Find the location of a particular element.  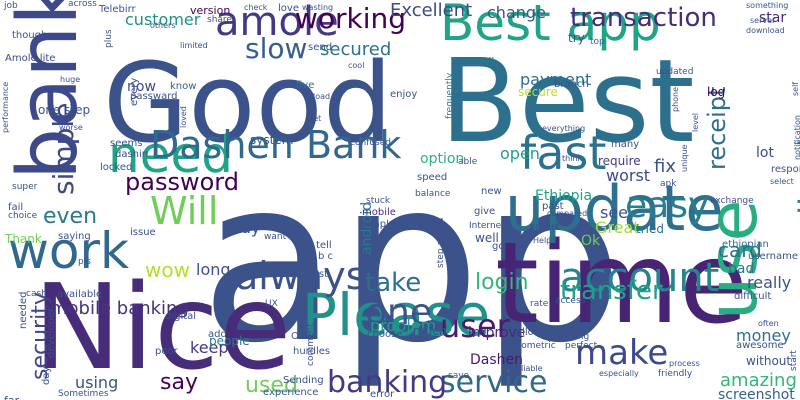

word-compared: compared is located at coordinates (567, 213).